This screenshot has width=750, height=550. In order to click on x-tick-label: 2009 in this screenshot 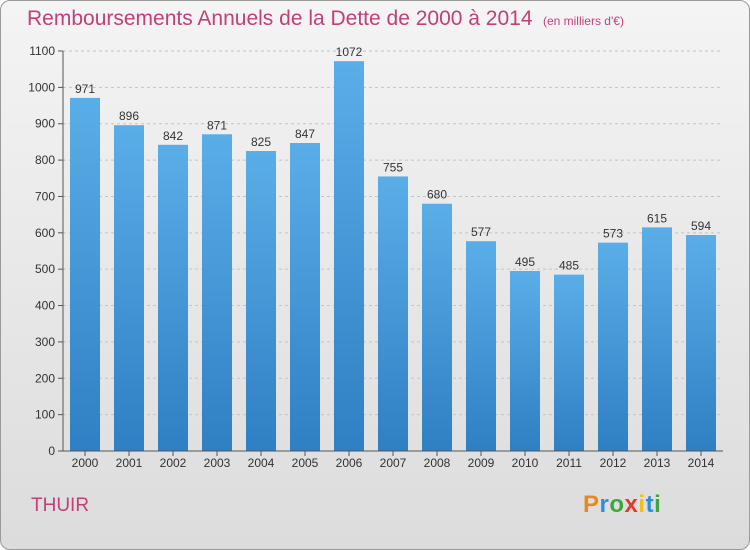, I will do `click(481, 463)`.